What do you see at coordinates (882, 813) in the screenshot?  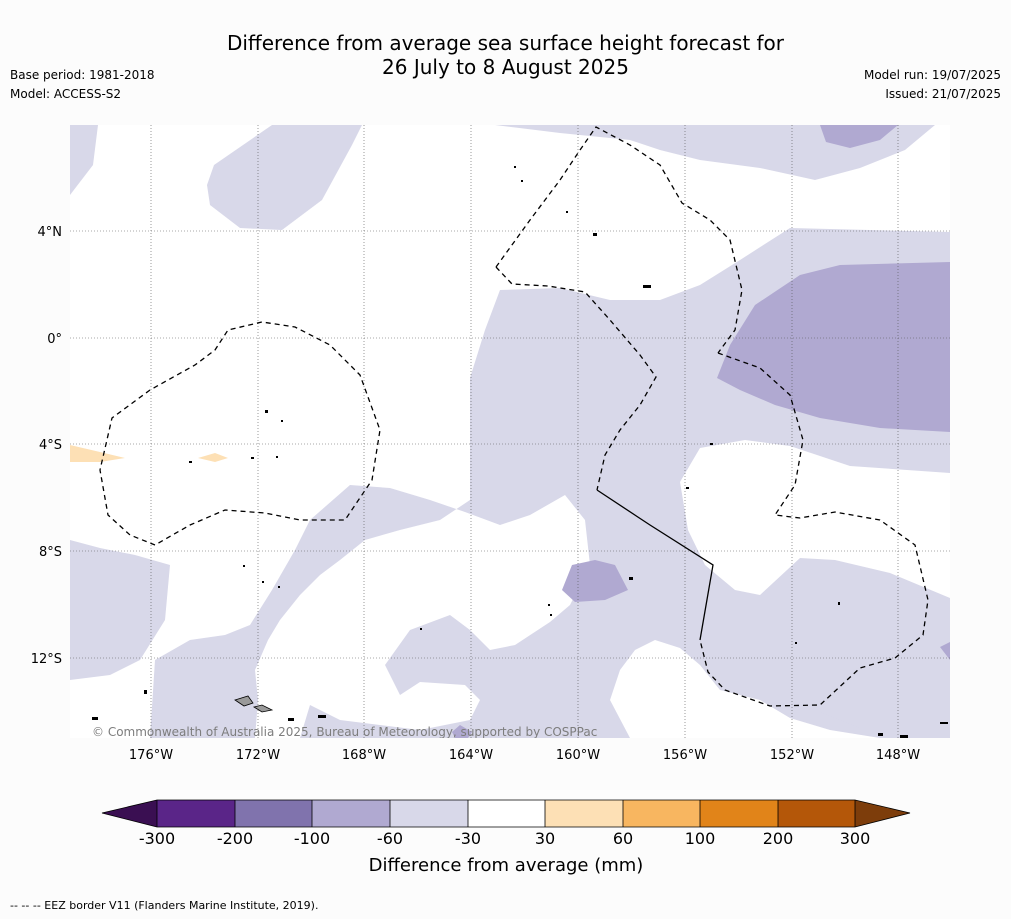 I see `colorbar-extend-high` at bounding box center [882, 813].